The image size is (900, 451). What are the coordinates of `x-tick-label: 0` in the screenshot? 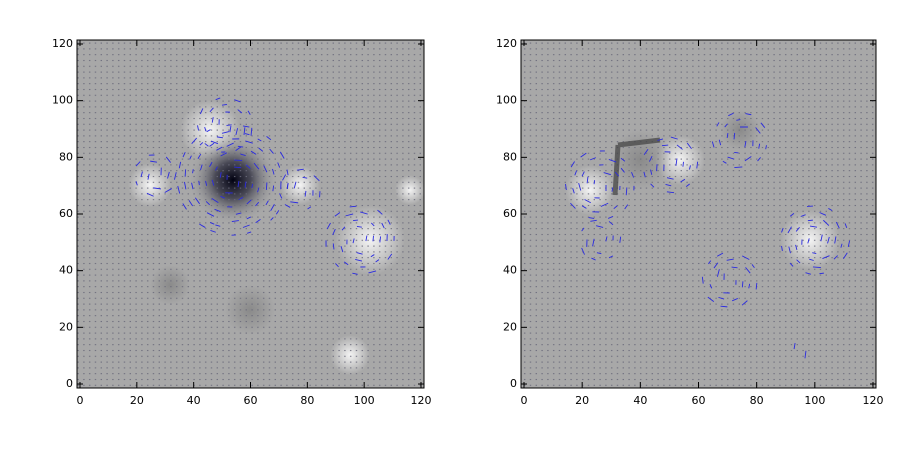 It's located at (524, 400).